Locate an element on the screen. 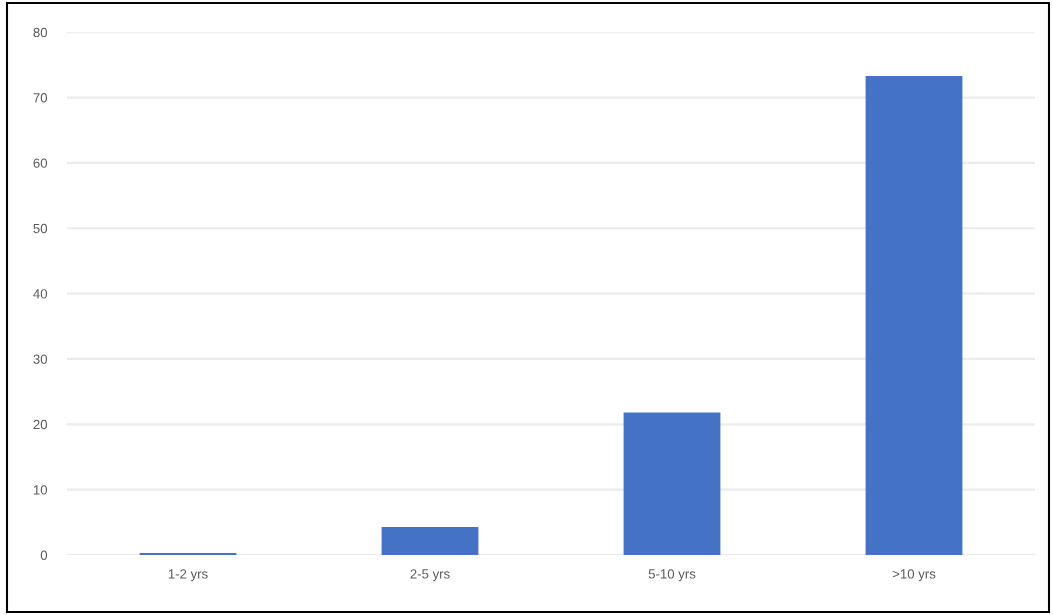 The height and width of the screenshot is (615, 1053). x-tick-label: 2-5 yrs is located at coordinates (430, 575).